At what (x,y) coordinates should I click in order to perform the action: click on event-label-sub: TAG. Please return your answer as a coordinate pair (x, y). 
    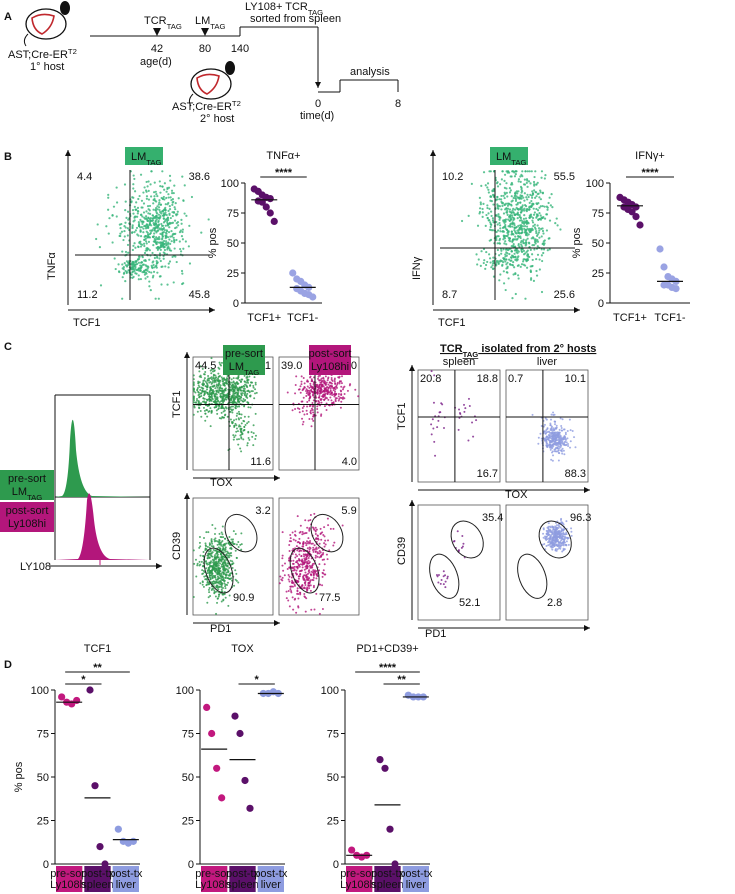
    Looking at the image, I should click on (174, 26).